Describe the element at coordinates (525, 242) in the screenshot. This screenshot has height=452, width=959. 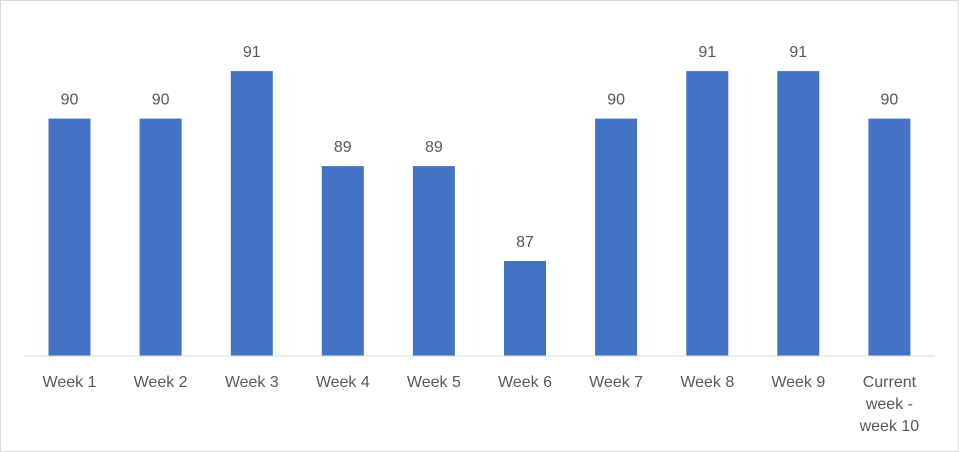
I see `data-label: 87` at that location.